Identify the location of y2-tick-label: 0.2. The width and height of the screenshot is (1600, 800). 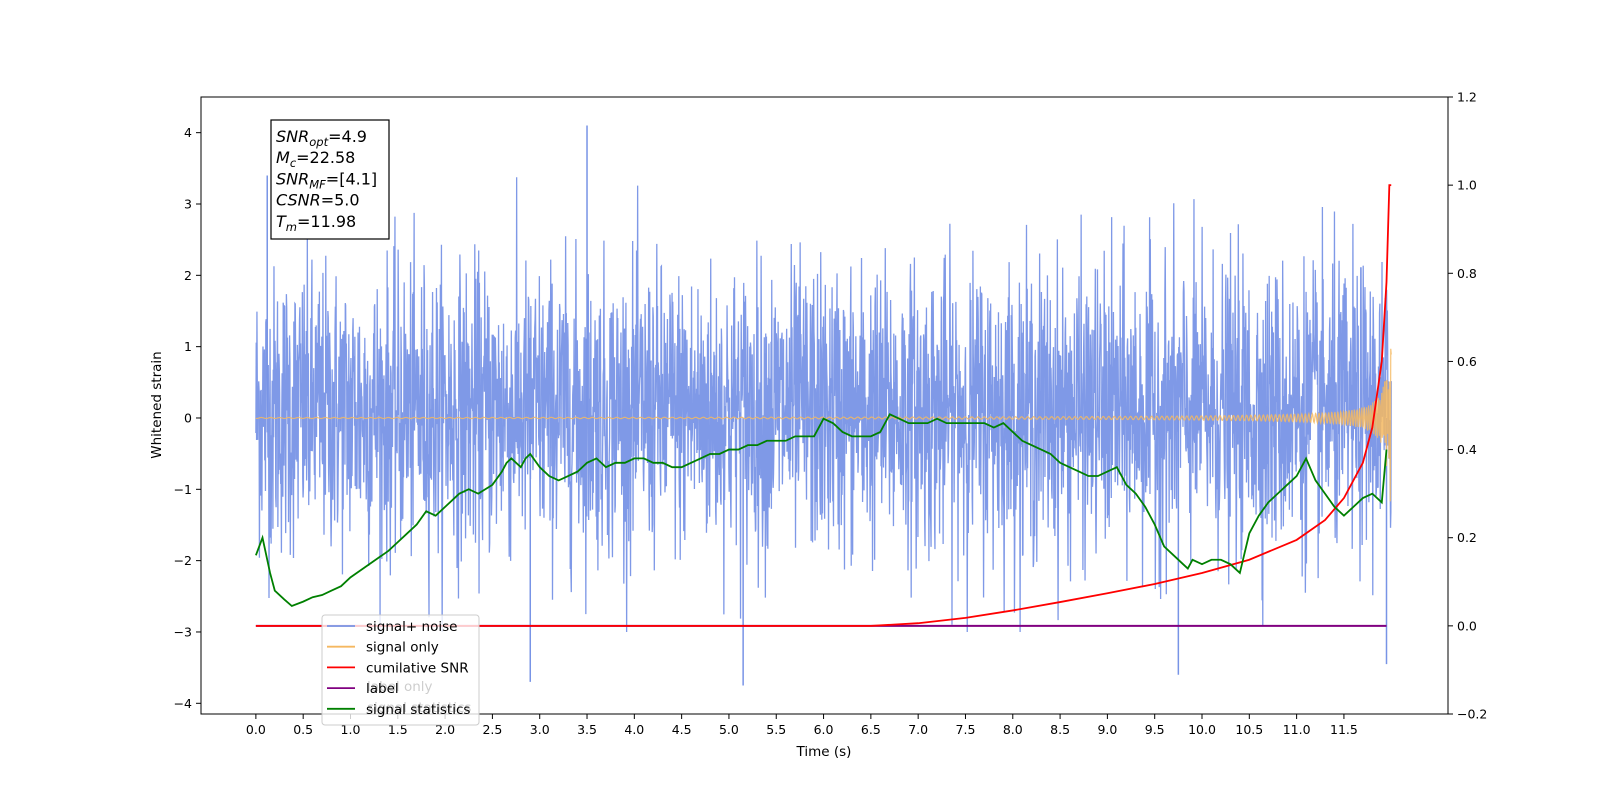
(1467, 537).